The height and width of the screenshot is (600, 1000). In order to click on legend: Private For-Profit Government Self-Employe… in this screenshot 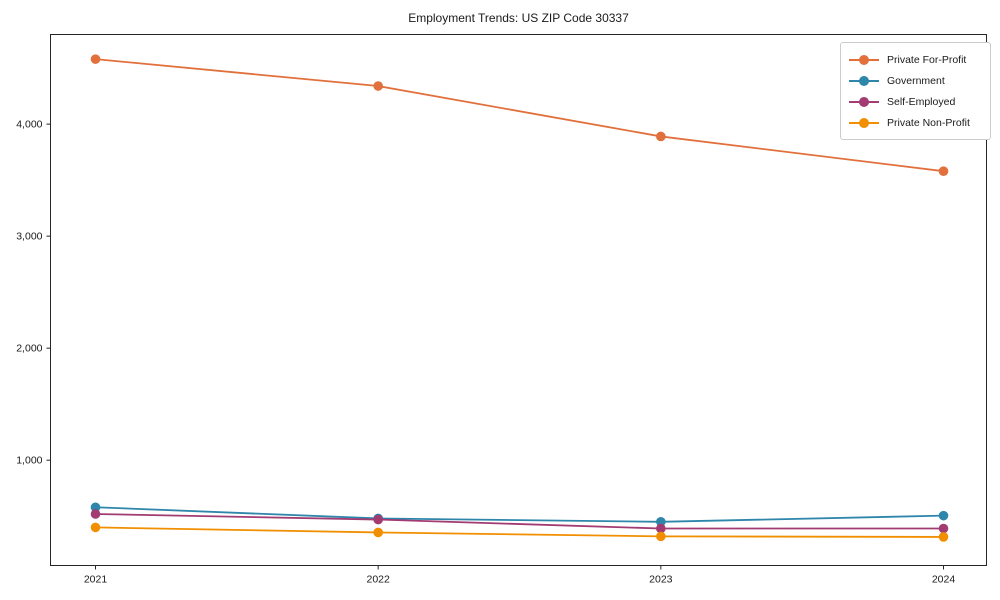, I will do `click(915, 91)`.